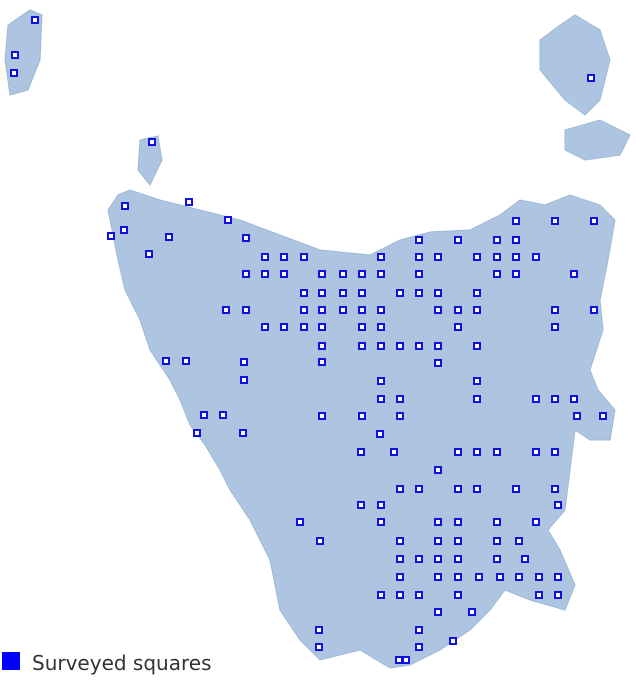  I want to click on legend-swatch, so click(11, 661).